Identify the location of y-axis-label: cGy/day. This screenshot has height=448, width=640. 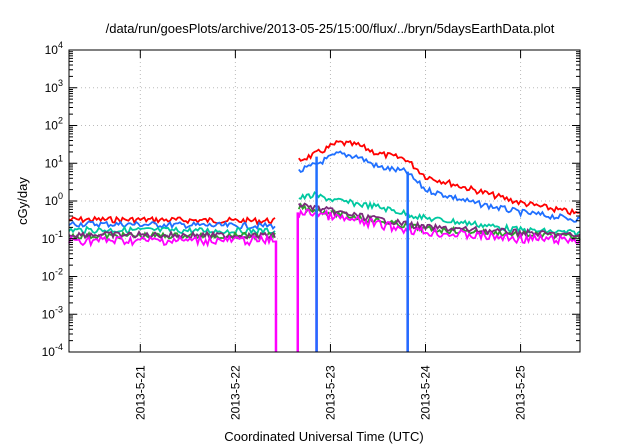
(22, 201).